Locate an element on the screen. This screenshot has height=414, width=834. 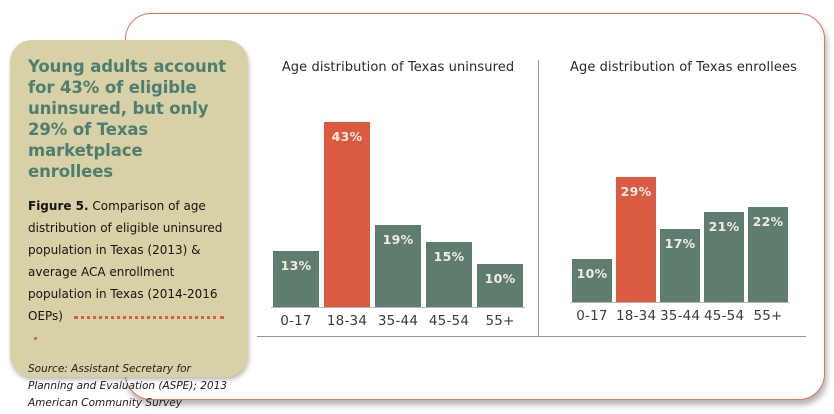
bar-value-label: 29% is located at coordinates (636, 191).